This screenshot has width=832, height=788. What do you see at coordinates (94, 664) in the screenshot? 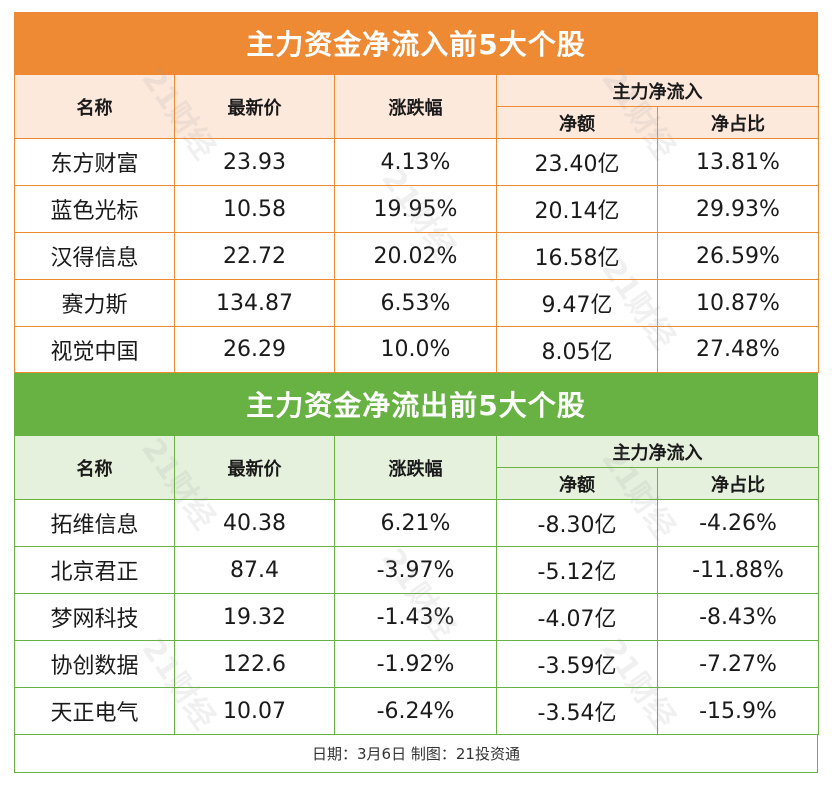
I see `stock-name: 协创数据` at bounding box center [94, 664].